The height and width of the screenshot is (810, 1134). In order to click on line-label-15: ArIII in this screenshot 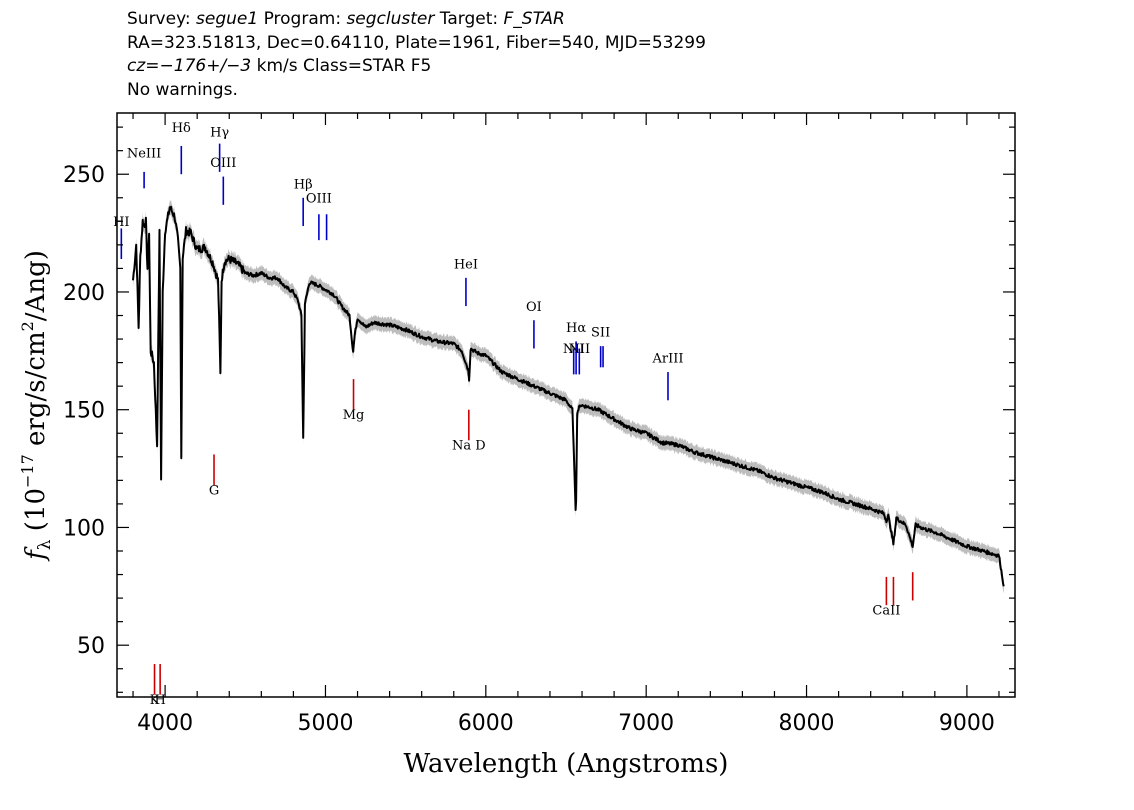, I will do `click(667, 359)`.